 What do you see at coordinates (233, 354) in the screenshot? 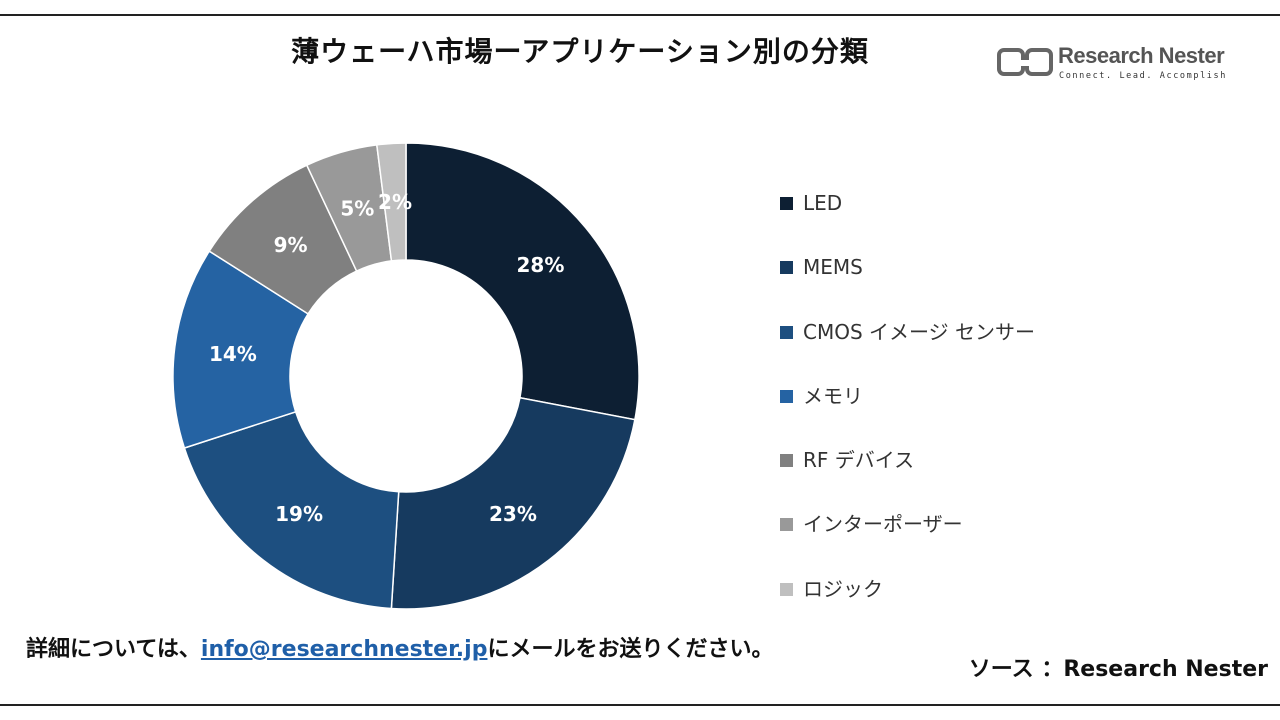
I see `slice-label-4: 14%` at bounding box center [233, 354].